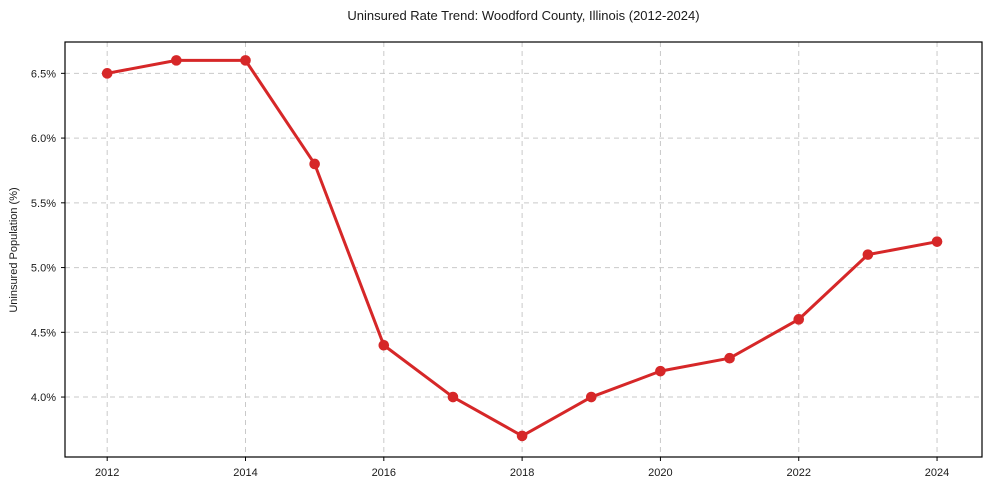 This screenshot has height=490, width=989. I want to click on data-point-2018, so click(522, 436).